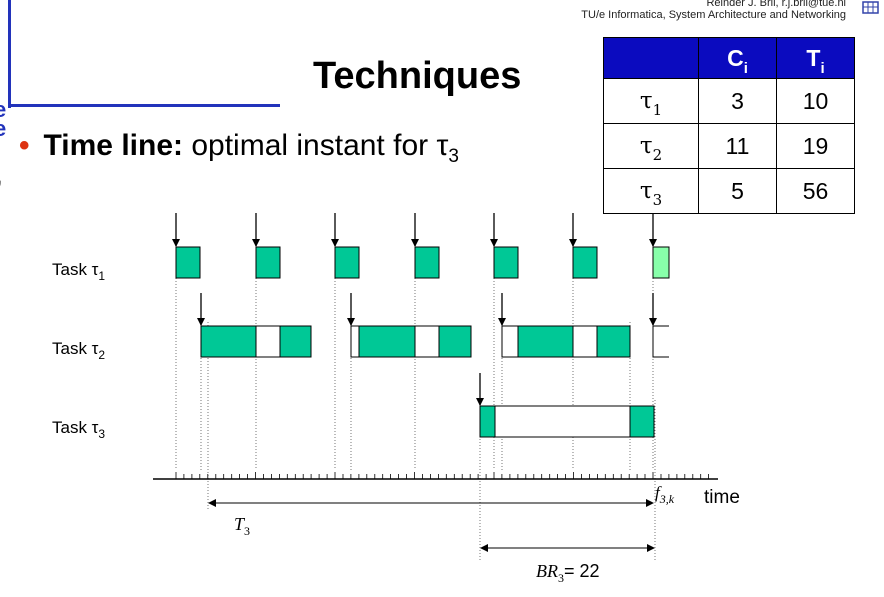 This screenshot has height=597, width=884. Describe the element at coordinates (453, 156) in the screenshot. I see `bullet-subscript: 3` at that location.